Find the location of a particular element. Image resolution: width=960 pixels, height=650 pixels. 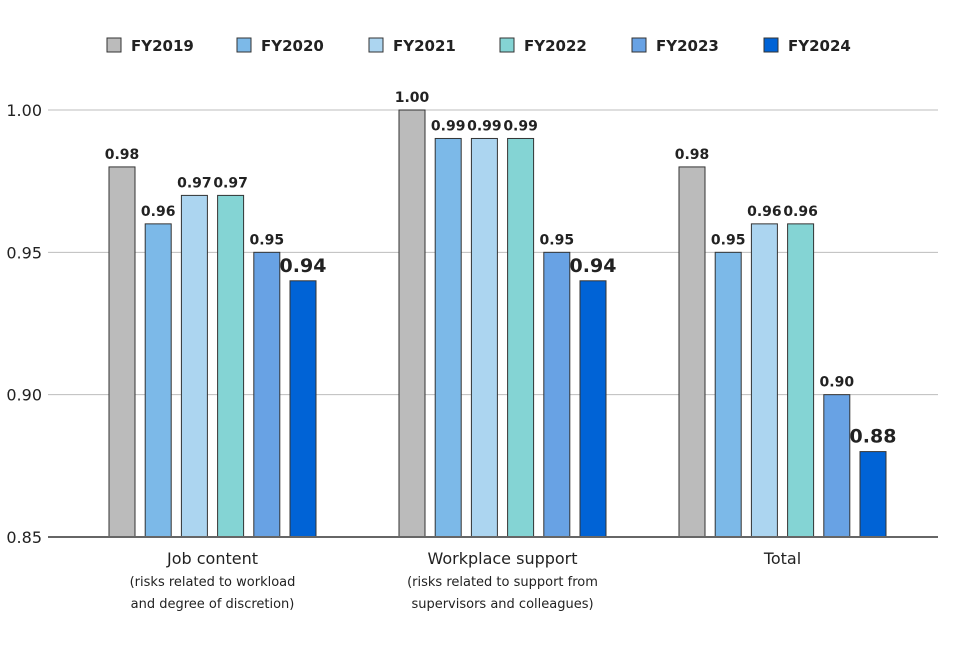

data-label: 0.88 is located at coordinates (873, 437).